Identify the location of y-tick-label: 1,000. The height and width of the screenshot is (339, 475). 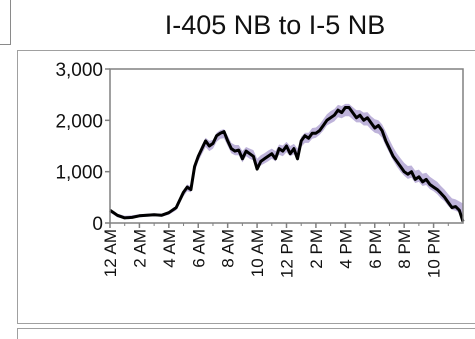
(79, 173).